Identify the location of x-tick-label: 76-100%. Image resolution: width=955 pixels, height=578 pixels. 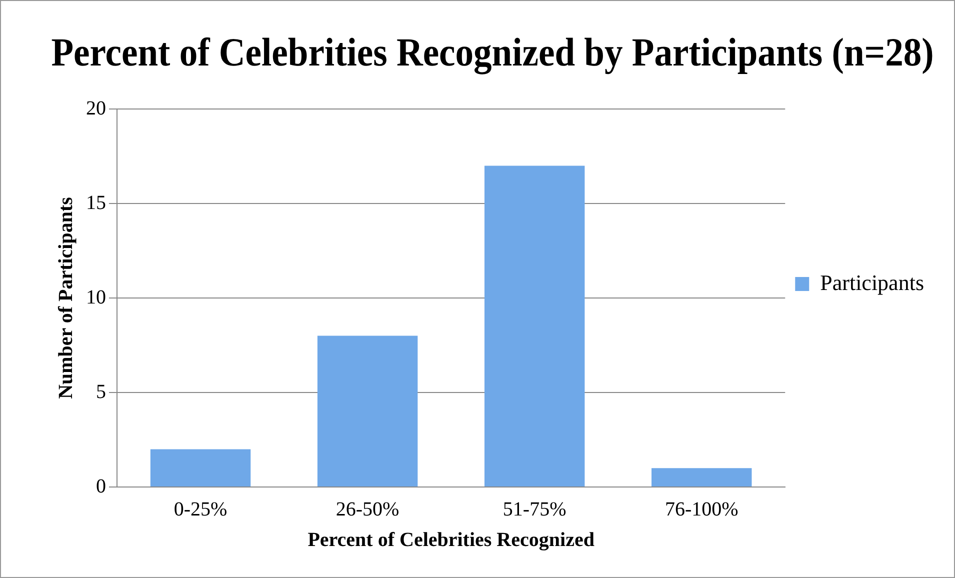
(701, 509).